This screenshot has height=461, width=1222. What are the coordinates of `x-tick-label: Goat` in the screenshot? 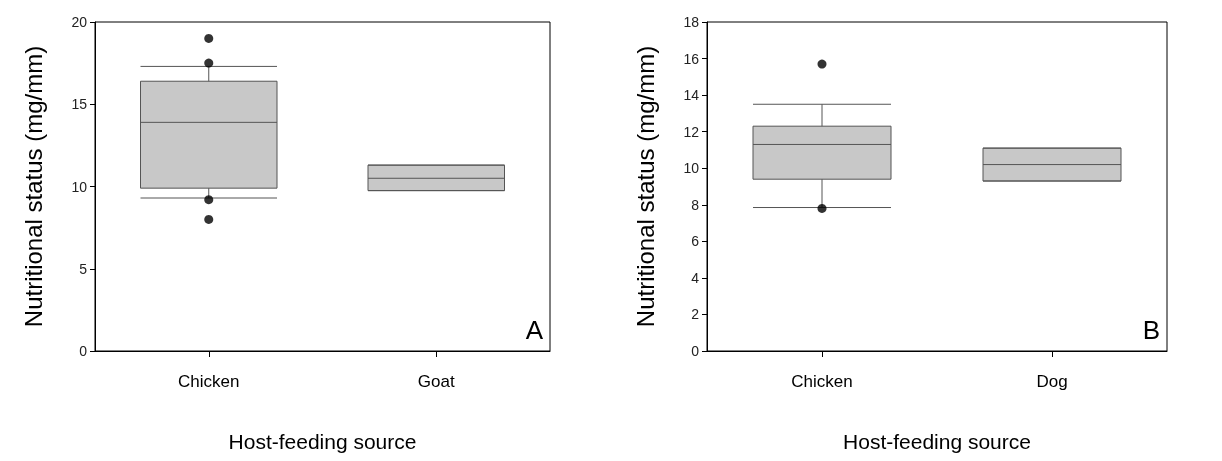 It's located at (436, 381).